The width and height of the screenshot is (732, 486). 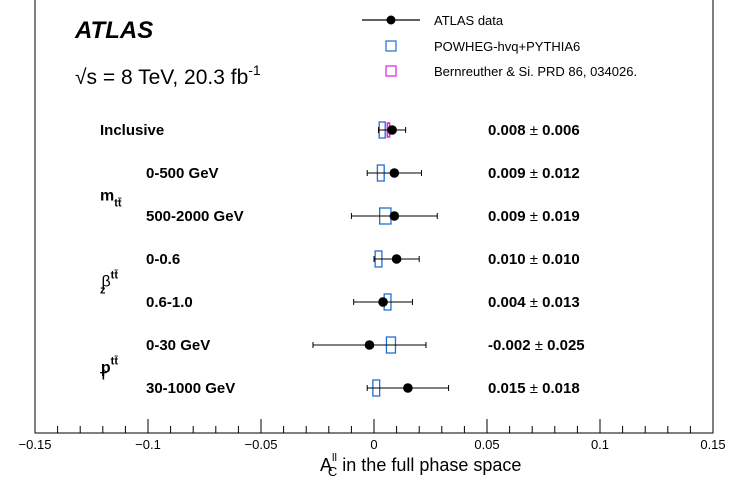 I want to click on value-label: -0.002 ± 0.025, so click(x=536, y=345).